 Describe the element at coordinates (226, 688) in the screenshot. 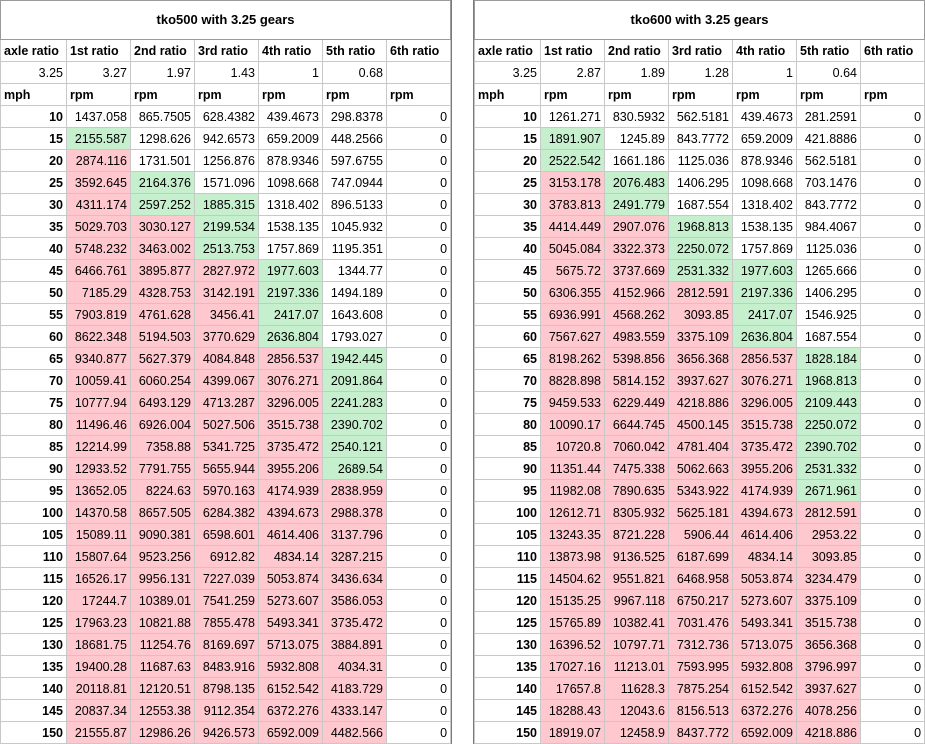

I see `rpm-cell: 8798.135` at that location.